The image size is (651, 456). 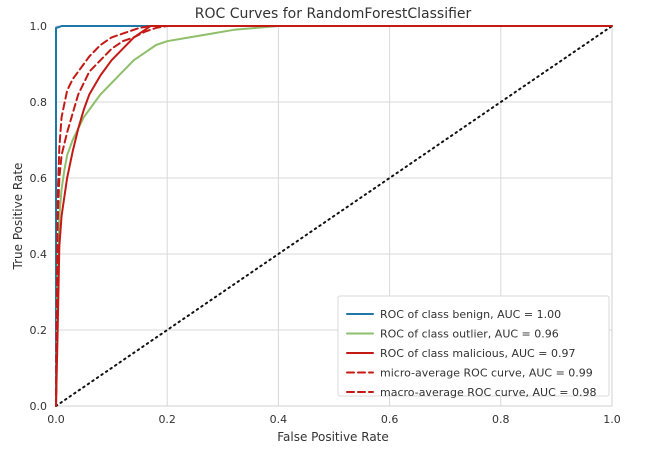 I want to click on legend-label: macro-average ROC curve, AUC = 0.98, so click(x=488, y=392).